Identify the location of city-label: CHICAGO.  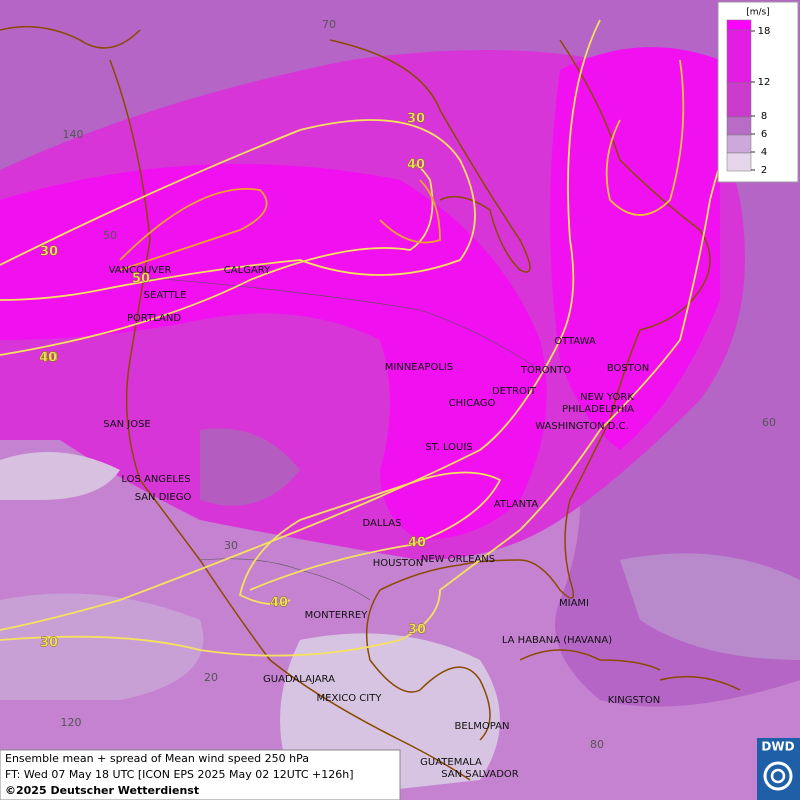
(472, 403).